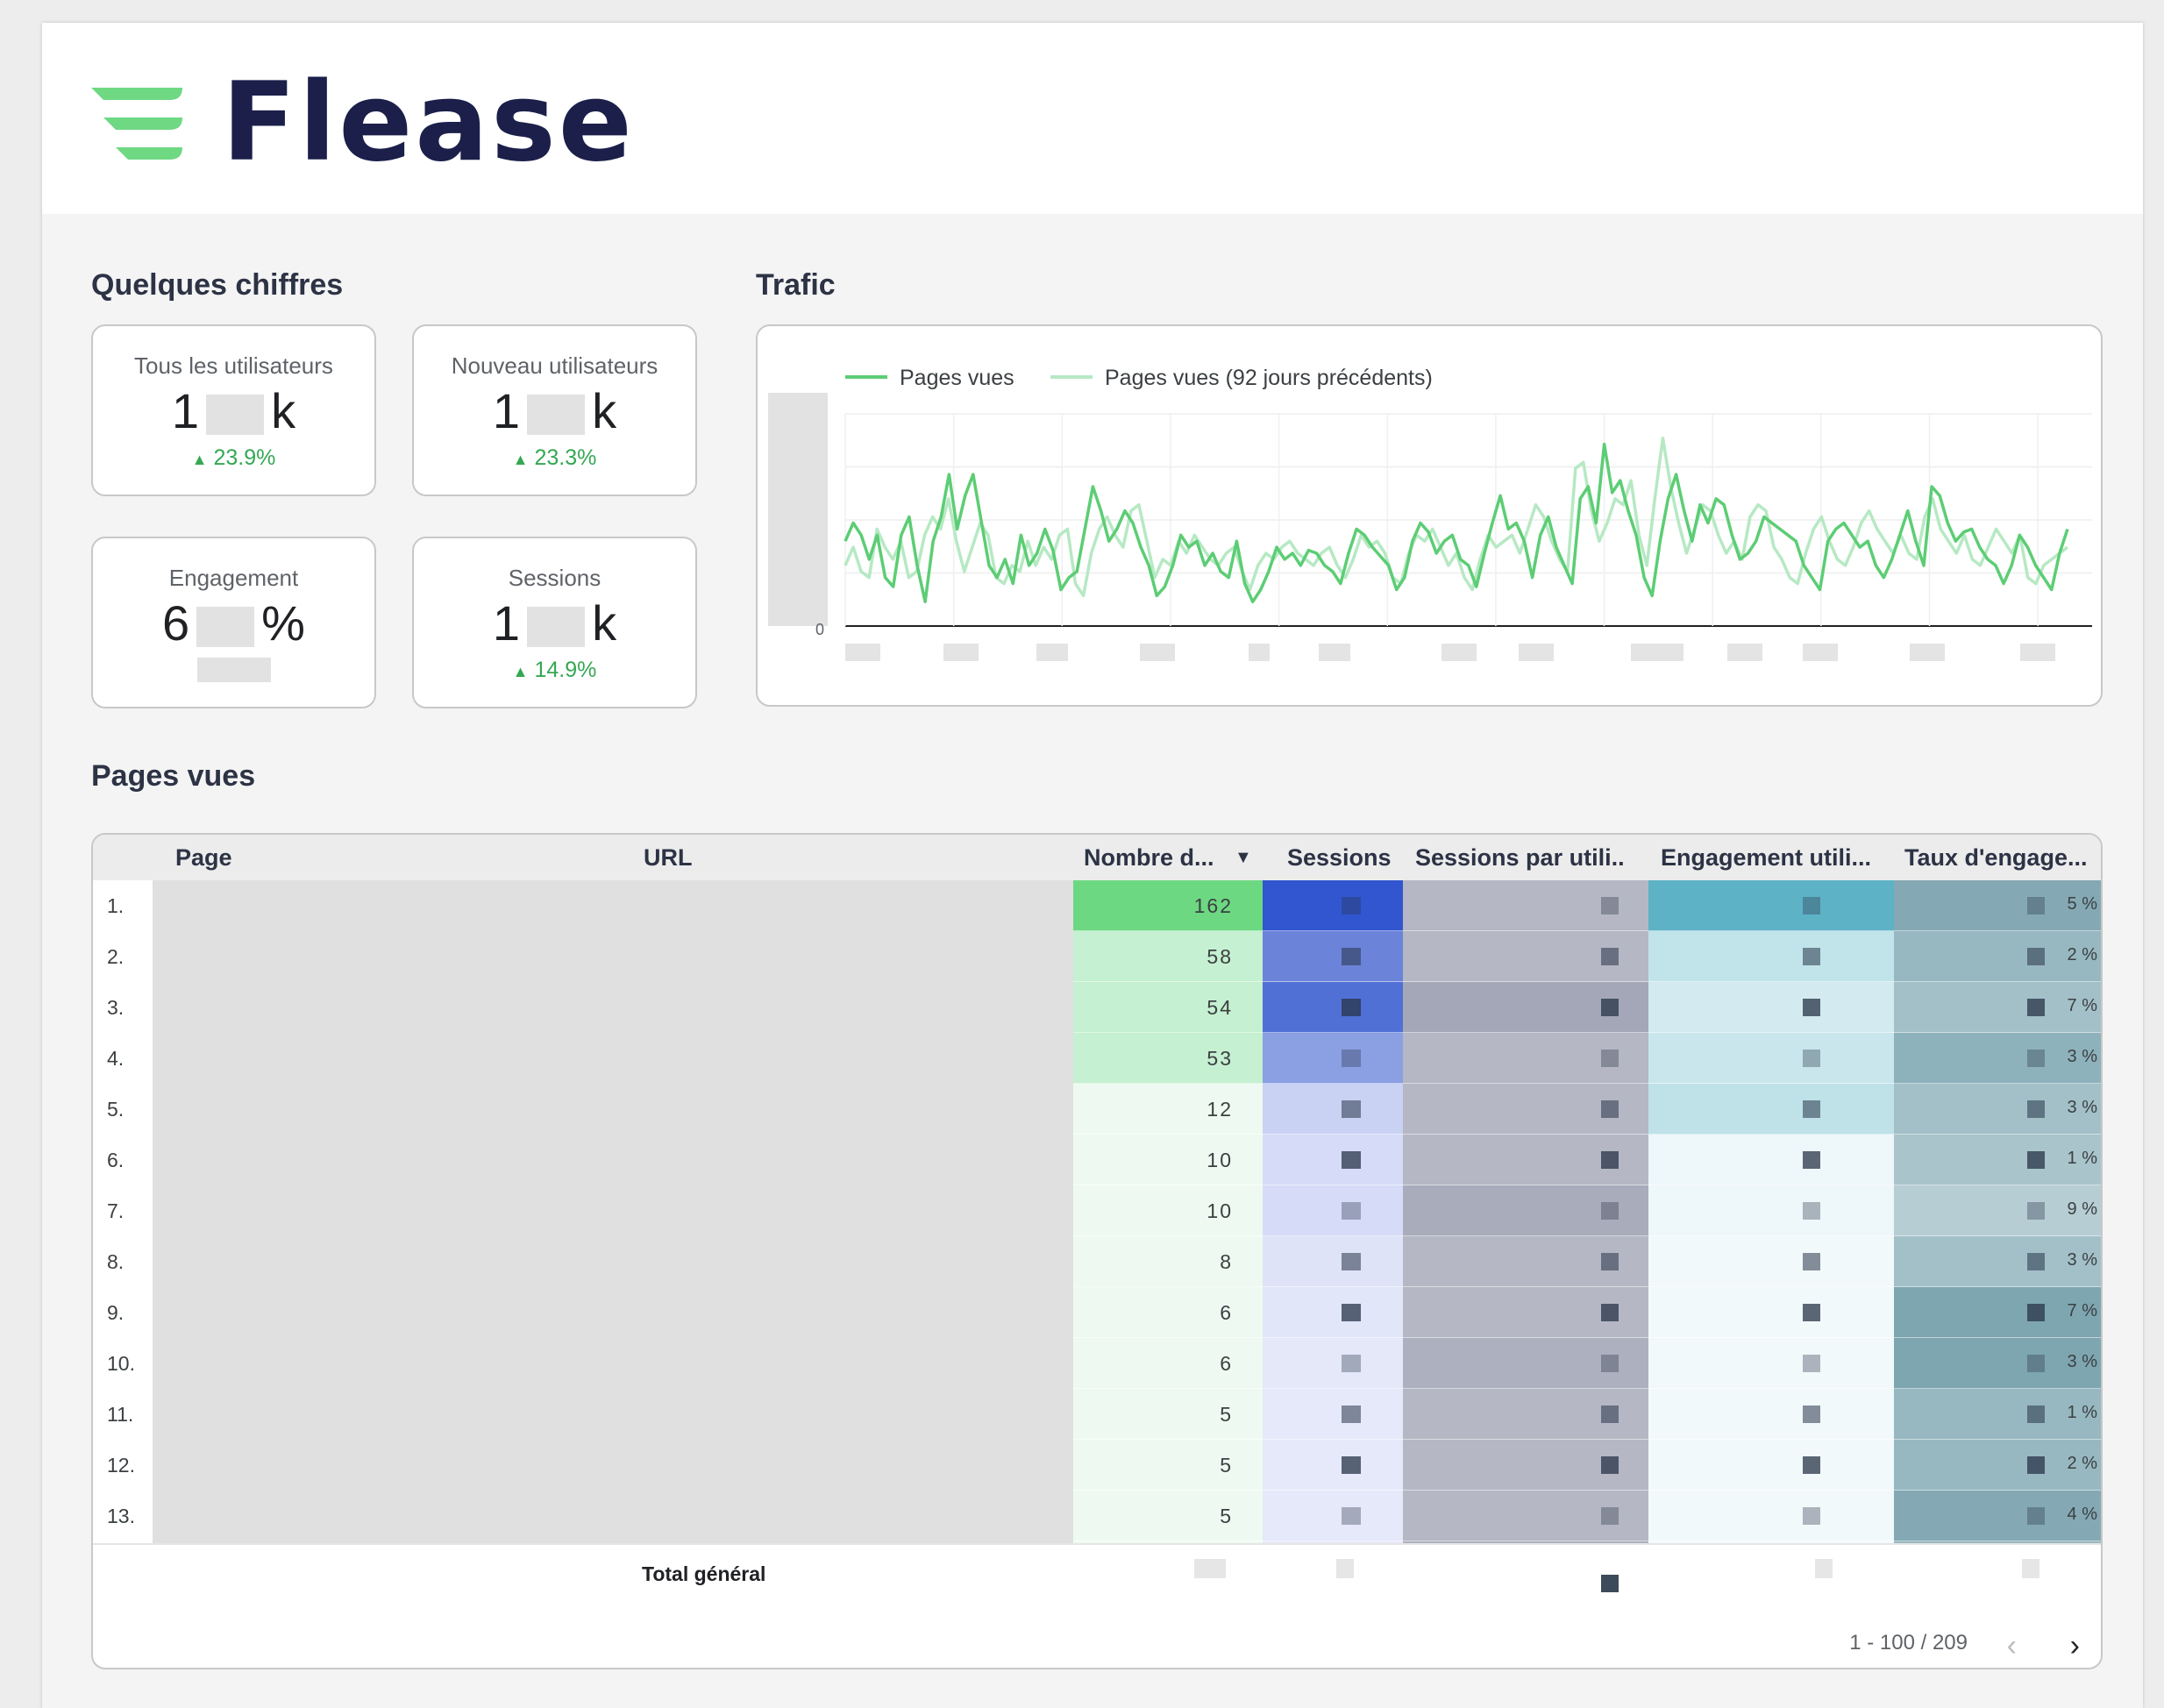 The height and width of the screenshot is (1708, 2164). What do you see at coordinates (1097, 1210) in the screenshot?
I see `table-row: 7. 10 9 %` at bounding box center [1097, 1210].